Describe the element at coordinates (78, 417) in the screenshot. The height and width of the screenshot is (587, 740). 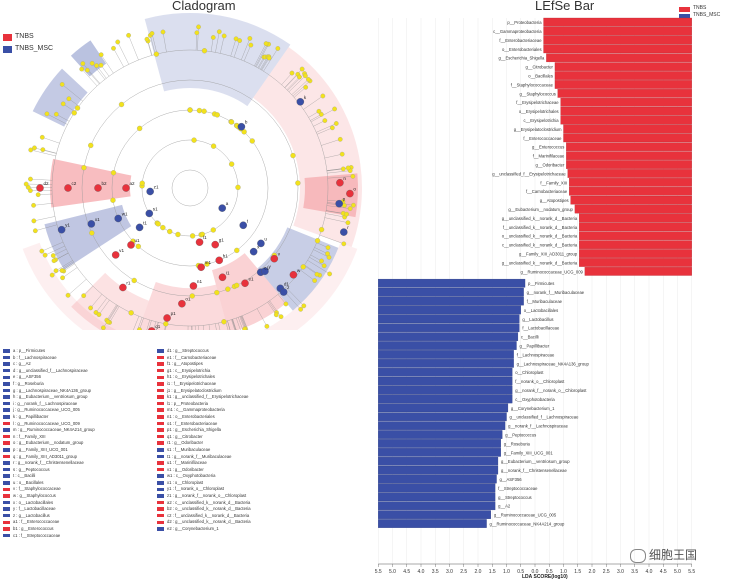
I see `key-row: k : g__Papillibacter` at that location.